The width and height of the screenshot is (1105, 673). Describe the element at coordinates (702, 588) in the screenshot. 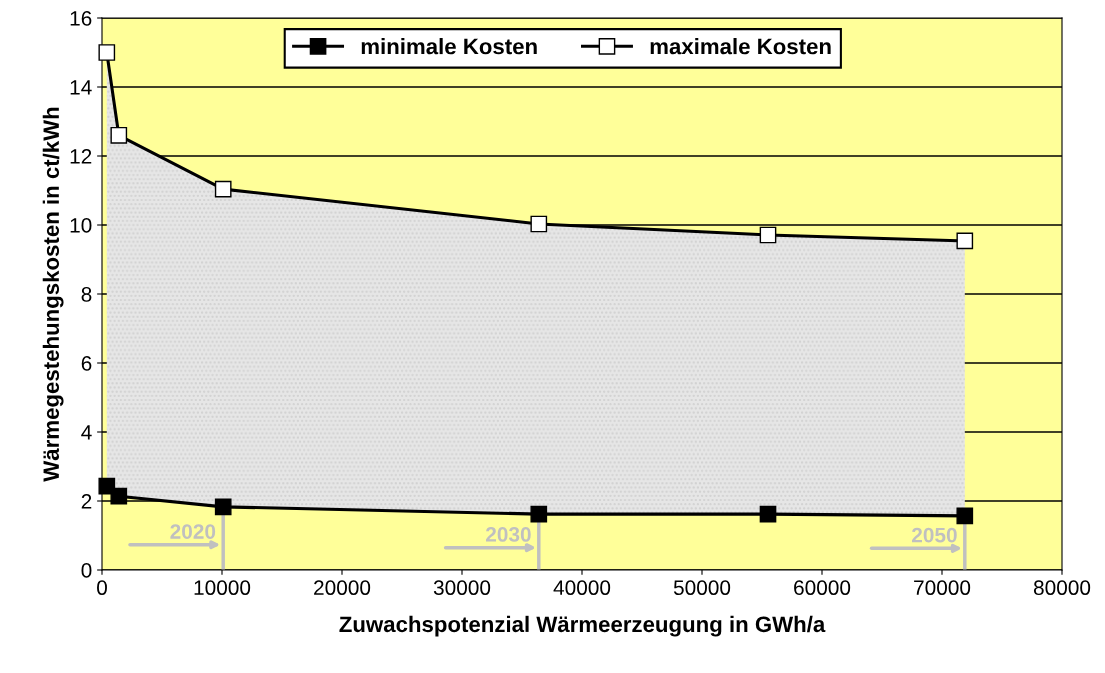

I see `x-tick-label: 50000` at that location.